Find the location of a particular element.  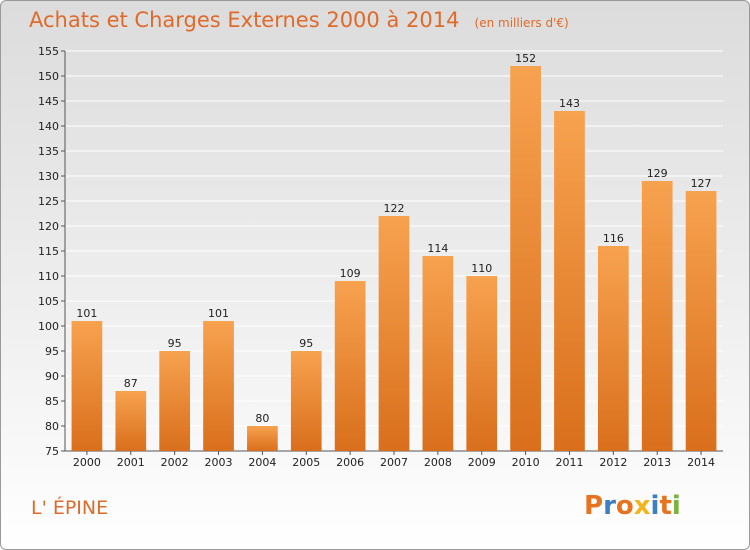

y-tick-label: 85 is located at coordinates (52, 401).